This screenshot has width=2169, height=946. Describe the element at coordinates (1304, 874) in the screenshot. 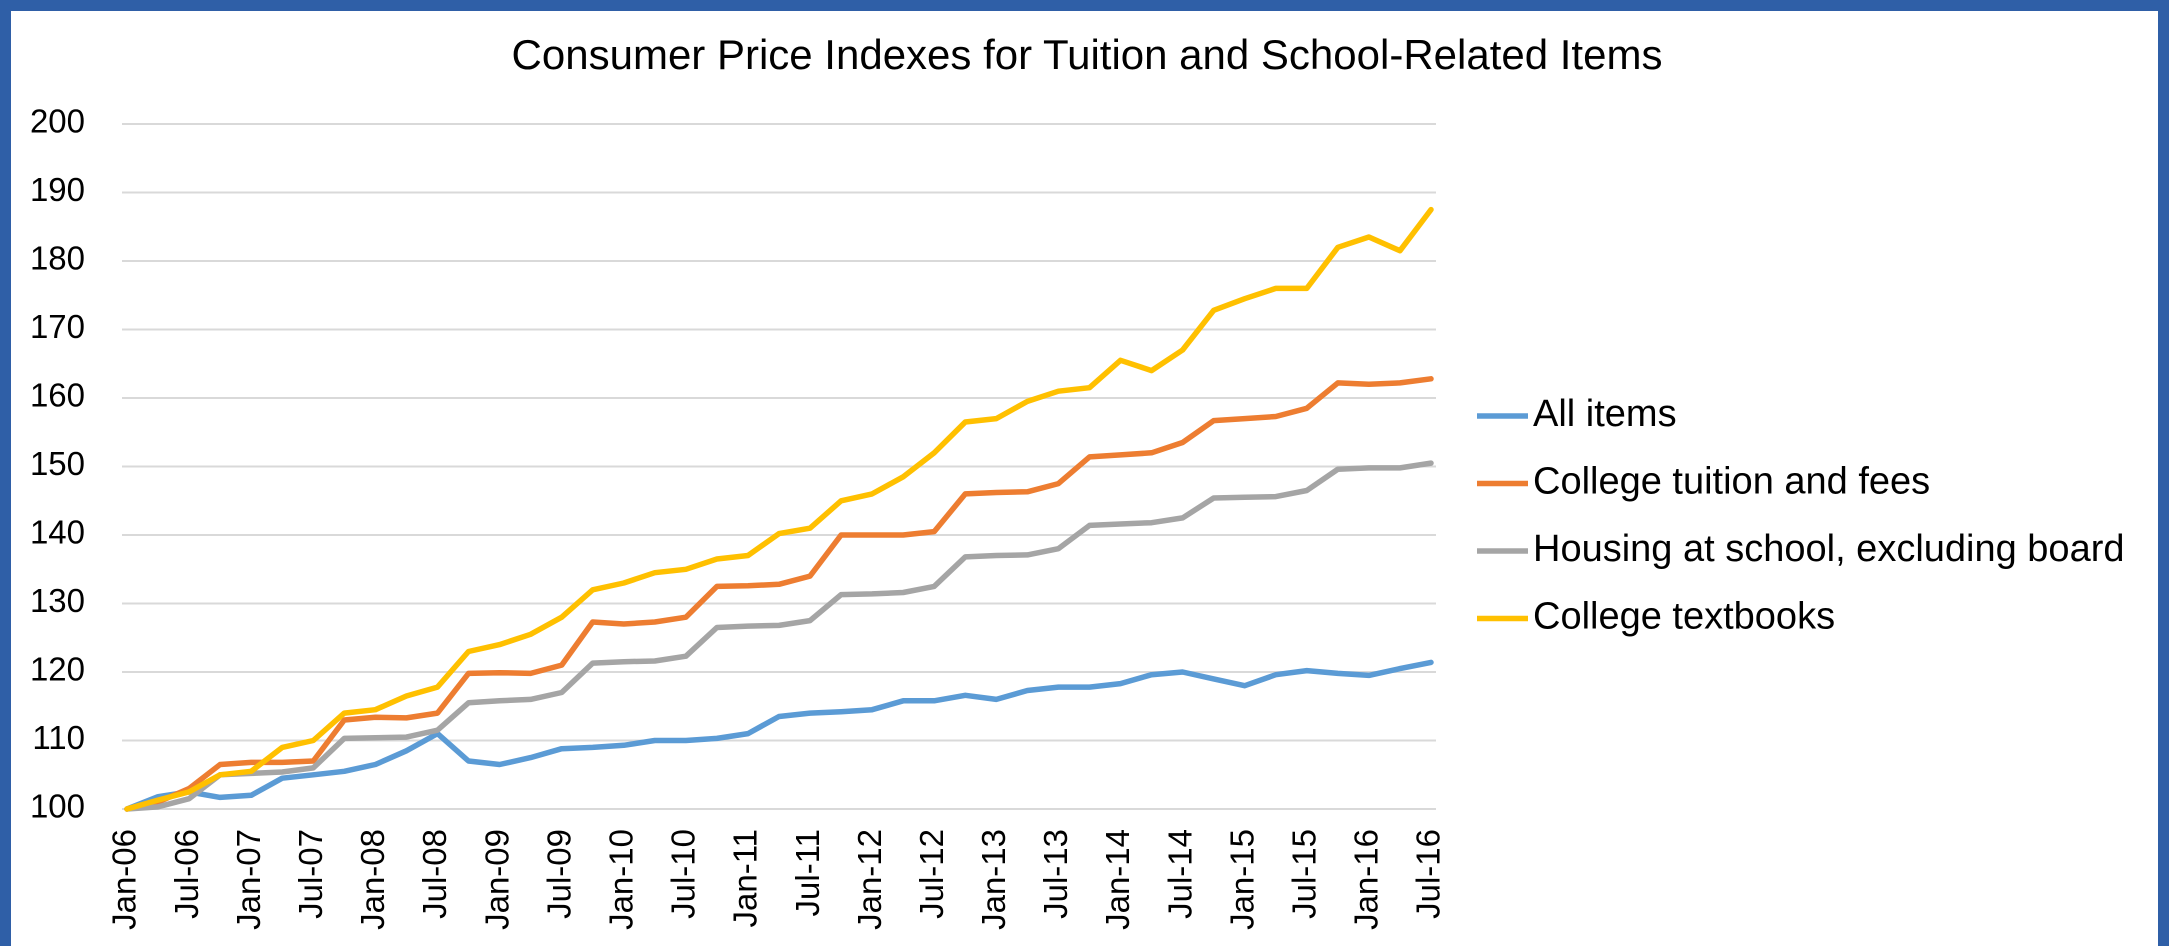

I see `x-tick-label: Jul-15` at that location.